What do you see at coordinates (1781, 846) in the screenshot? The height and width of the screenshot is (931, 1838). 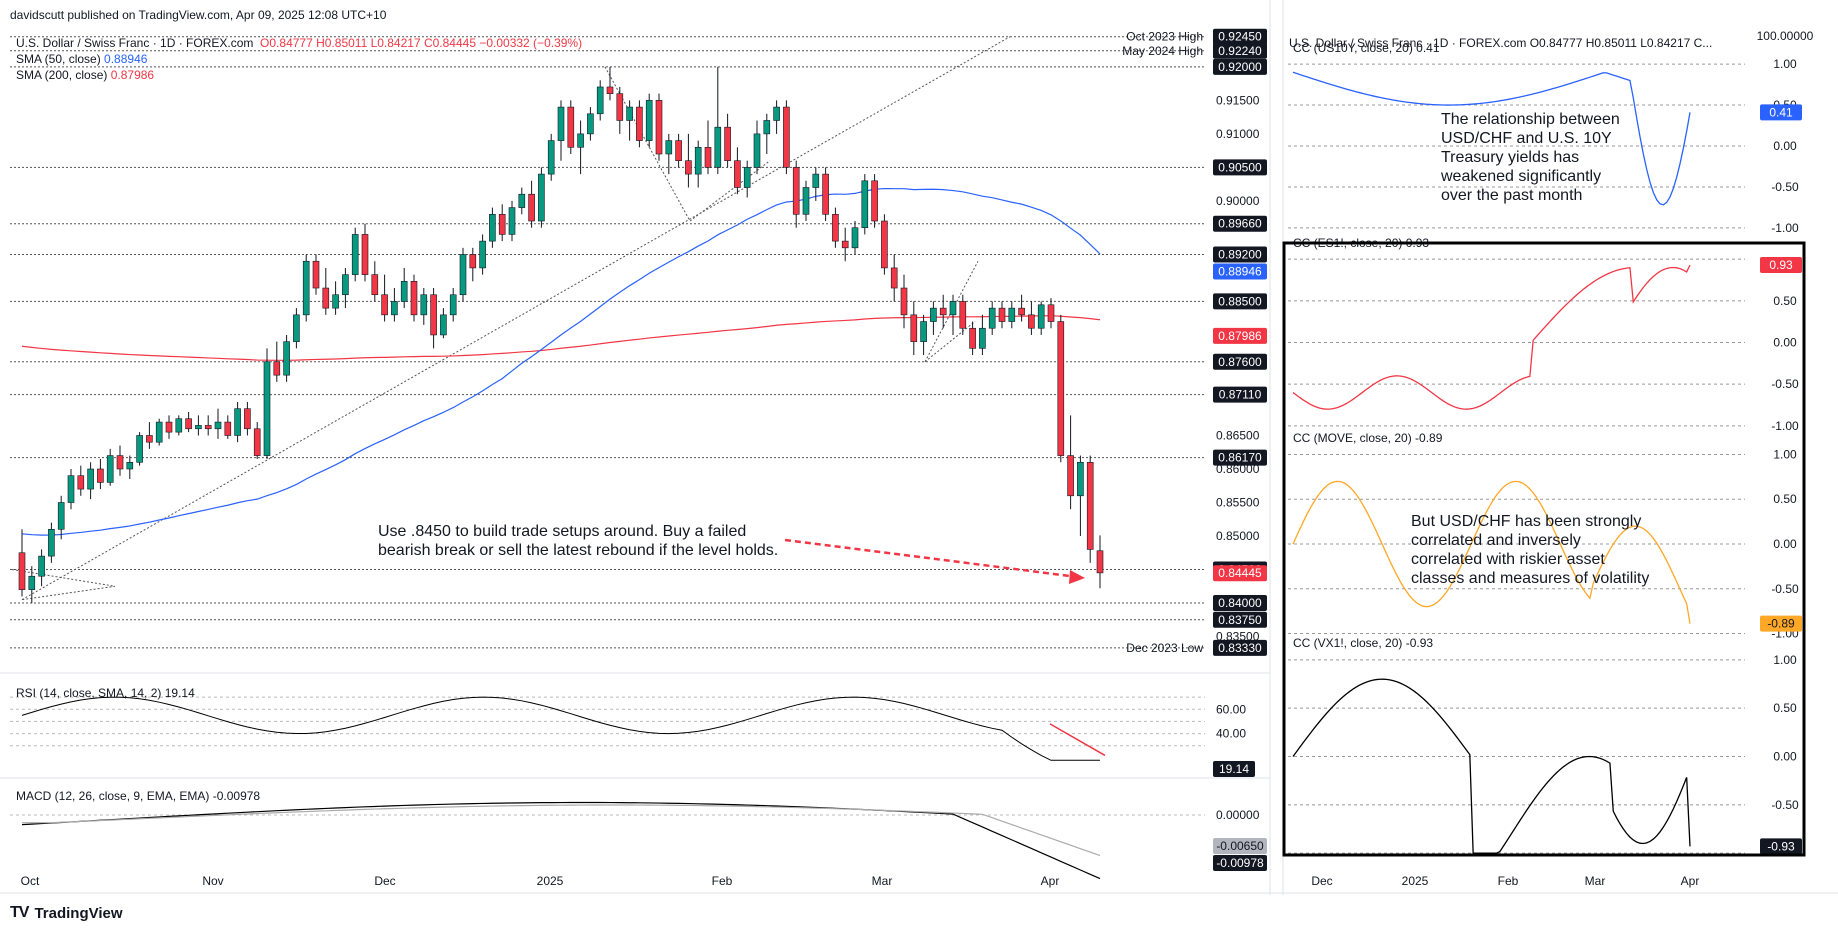 I see `cc-value-box-bg` at bounding box center [1781, 846].